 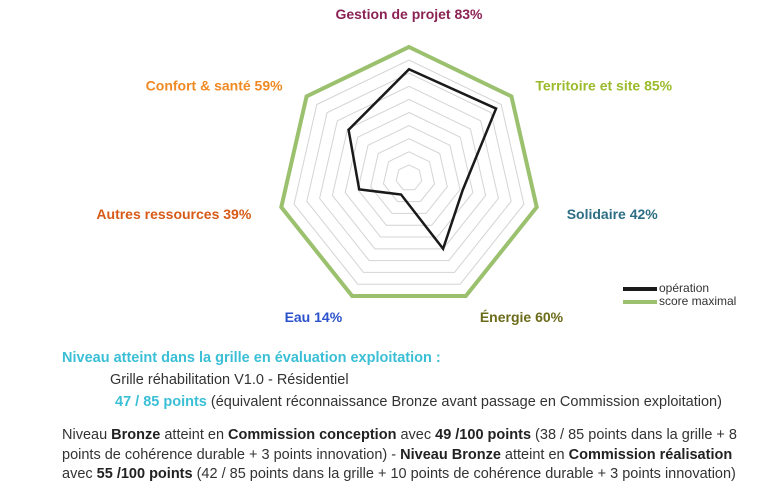 What do you see at coordinates (173, 214) in the screenshot?
I see `axis-label: Autres ressources 39%` at bounding box center [173, 214].